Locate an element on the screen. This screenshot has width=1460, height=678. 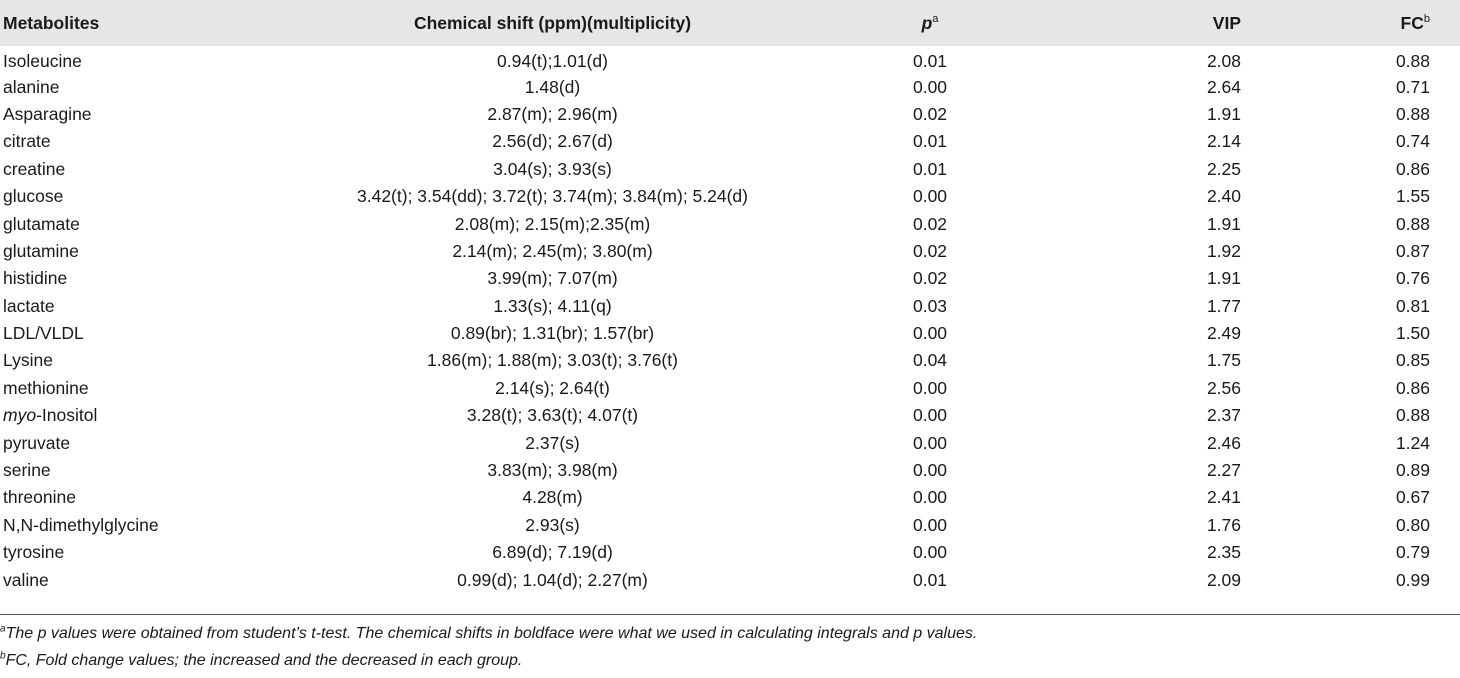
cell-chemical-shift: 3.99(m); 7.07(m) is located at coordinates (552, 278).